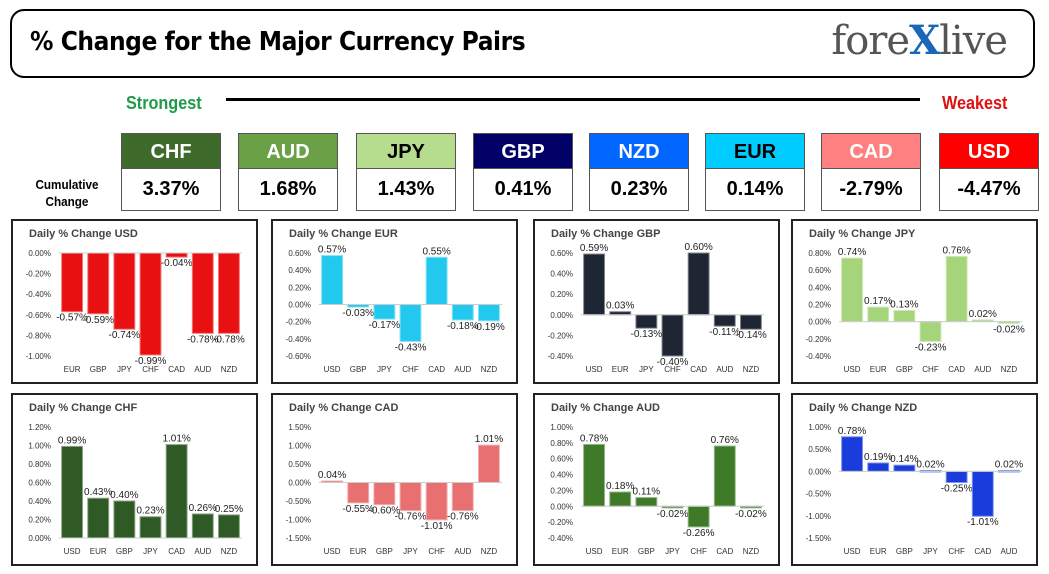 The height and width of the screenshot is (574, 1049). I want to click on data-label: -0.03%, so click(358, 313).